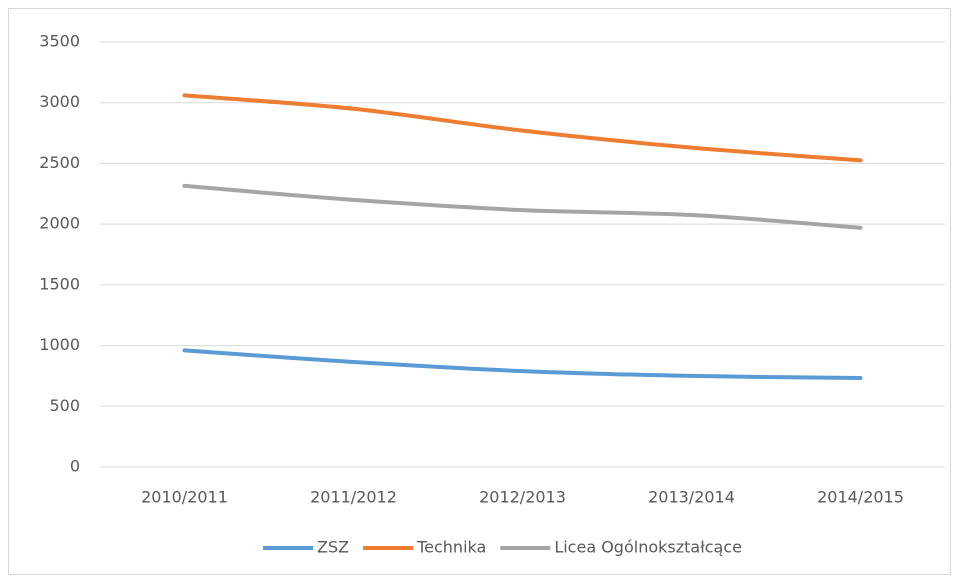  I want to click on y-tick-label: 3000, so click(59, 101).